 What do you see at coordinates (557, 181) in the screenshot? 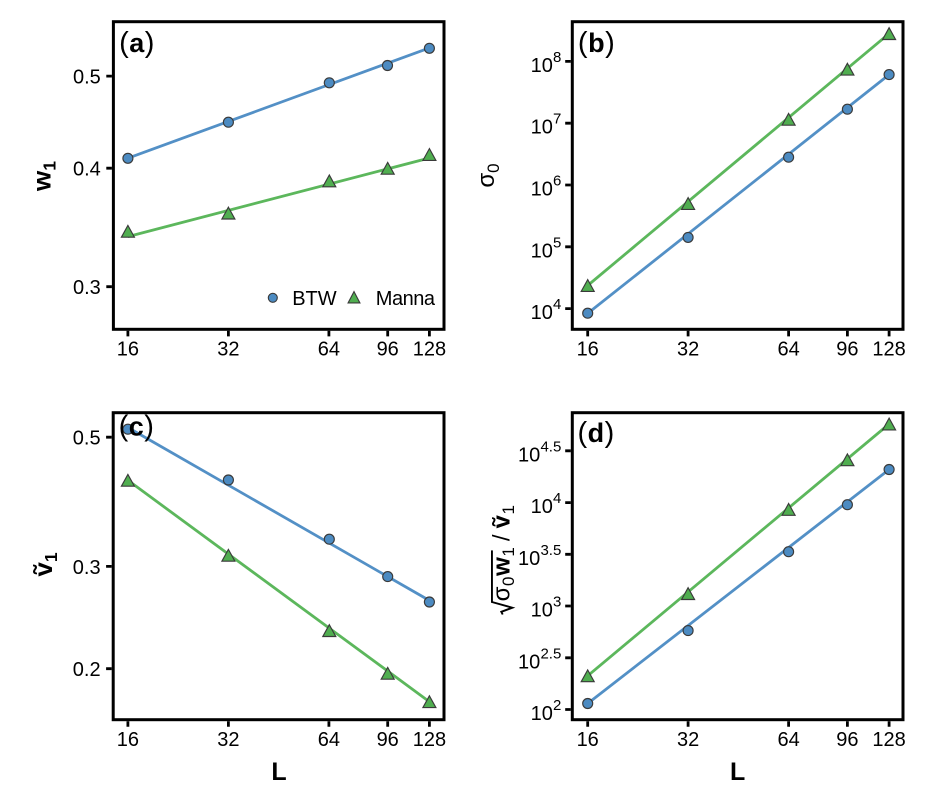
I see `svg-text: 6` at bounding box center [557, 181].